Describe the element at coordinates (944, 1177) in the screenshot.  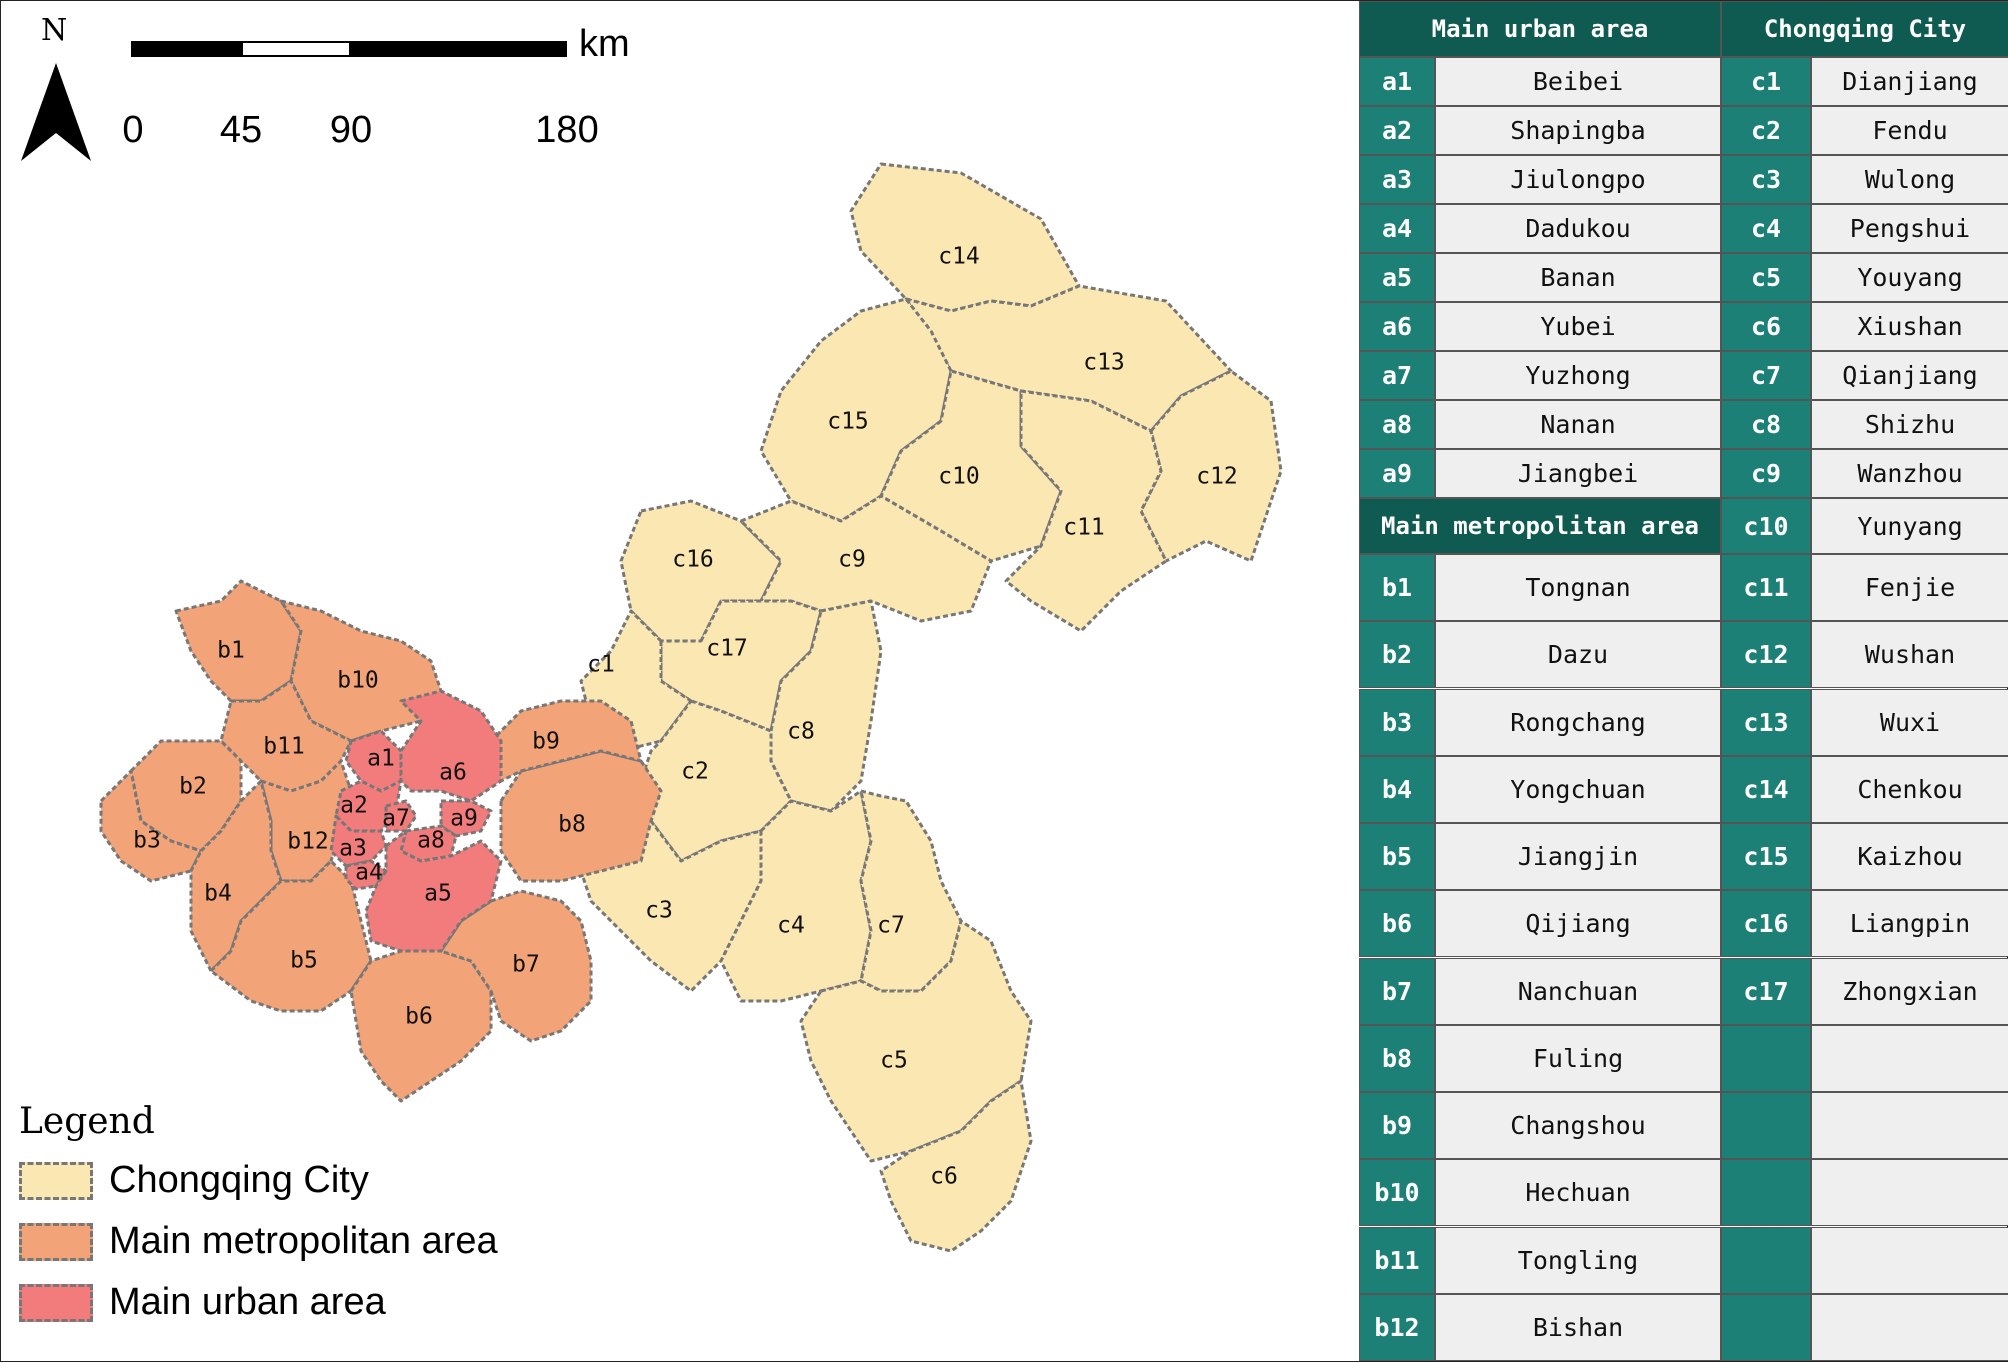
I see `district-label-c6: c6` at that location.